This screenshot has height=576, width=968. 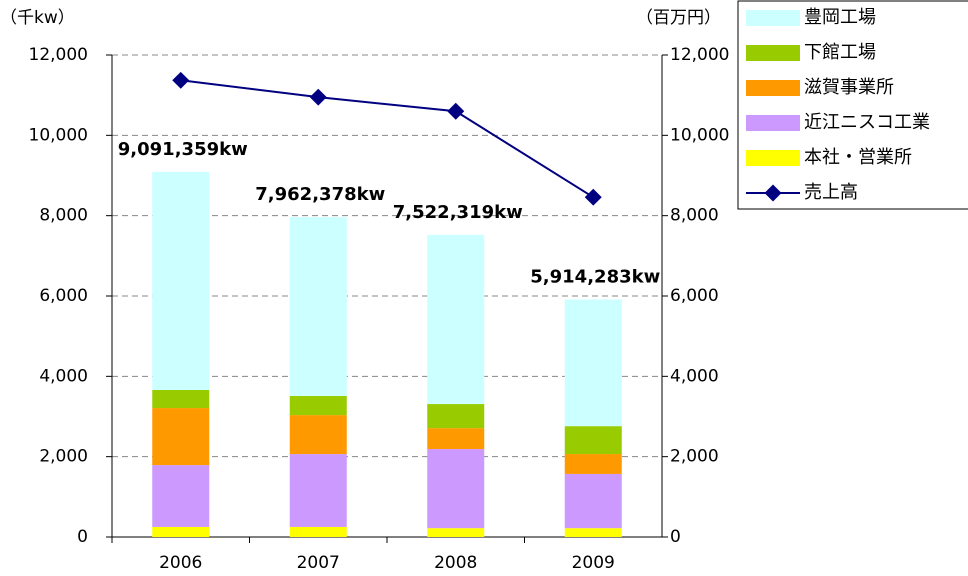 What do you see at coordinates (318, 563) in the screenshot?
I see `x-tick-label: 2007` at bounding box center [318, 563].